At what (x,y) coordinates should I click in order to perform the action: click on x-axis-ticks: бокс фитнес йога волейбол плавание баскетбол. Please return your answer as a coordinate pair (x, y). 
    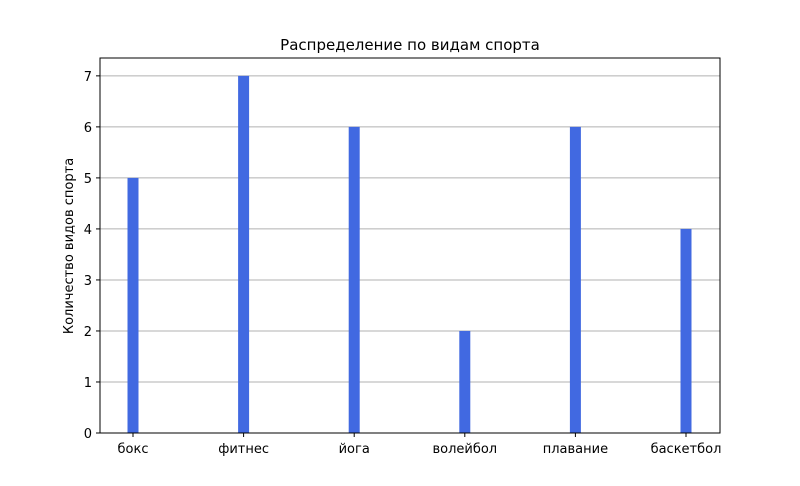
    Looking at the image, I should click on (420, 445).